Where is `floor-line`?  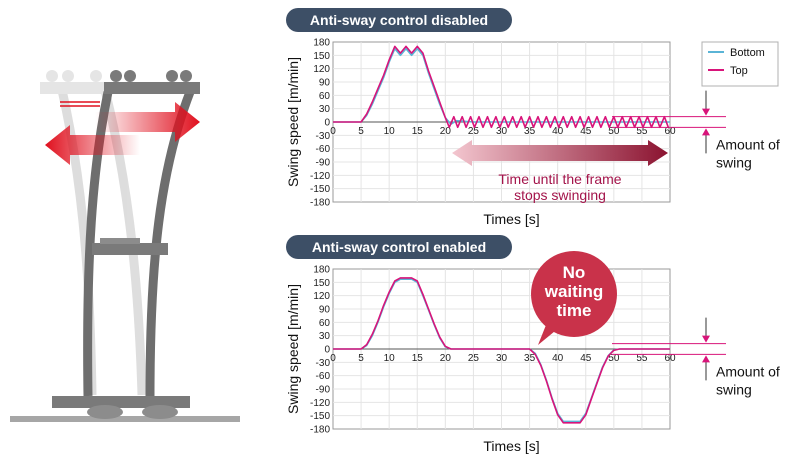
floor-line is located at coordinates (125, 419).